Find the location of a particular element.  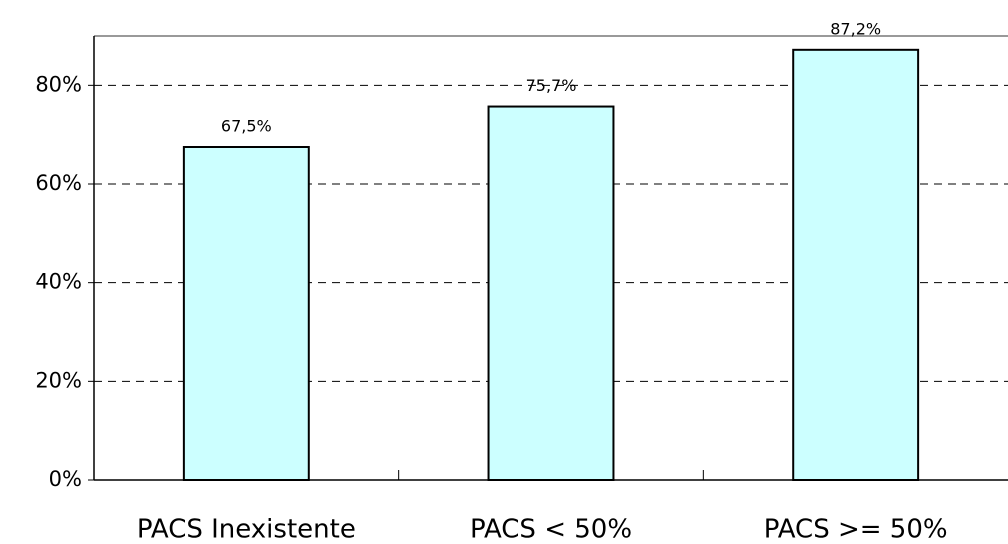

x-tick-label: PACS Inexistente is located at coordinates (246, 529).